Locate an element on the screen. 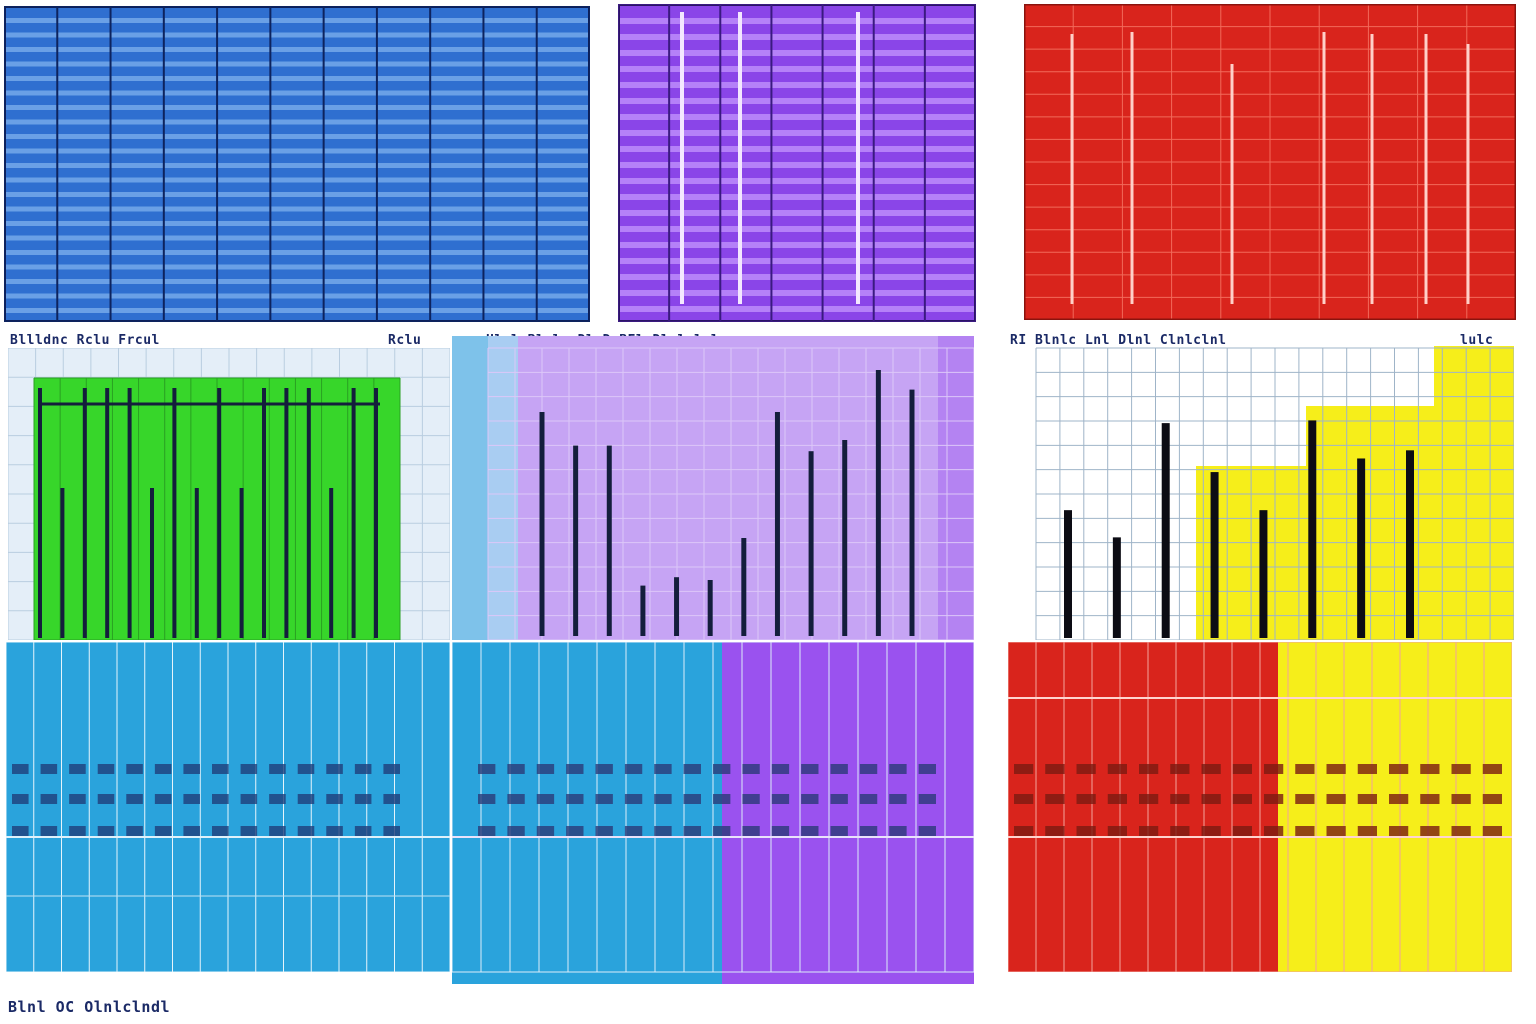 Image resolution: width=1536 pixels, height=1024 pixels. bottom-red-yellow-table is located at coordinates (1260, 807).